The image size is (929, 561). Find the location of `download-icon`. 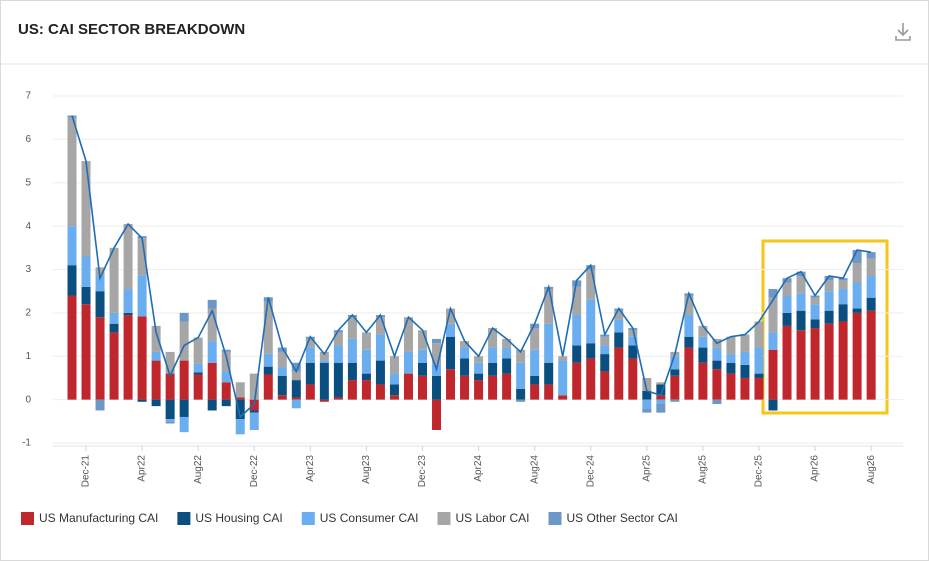

download-icon is located at coordinates (903, 32).